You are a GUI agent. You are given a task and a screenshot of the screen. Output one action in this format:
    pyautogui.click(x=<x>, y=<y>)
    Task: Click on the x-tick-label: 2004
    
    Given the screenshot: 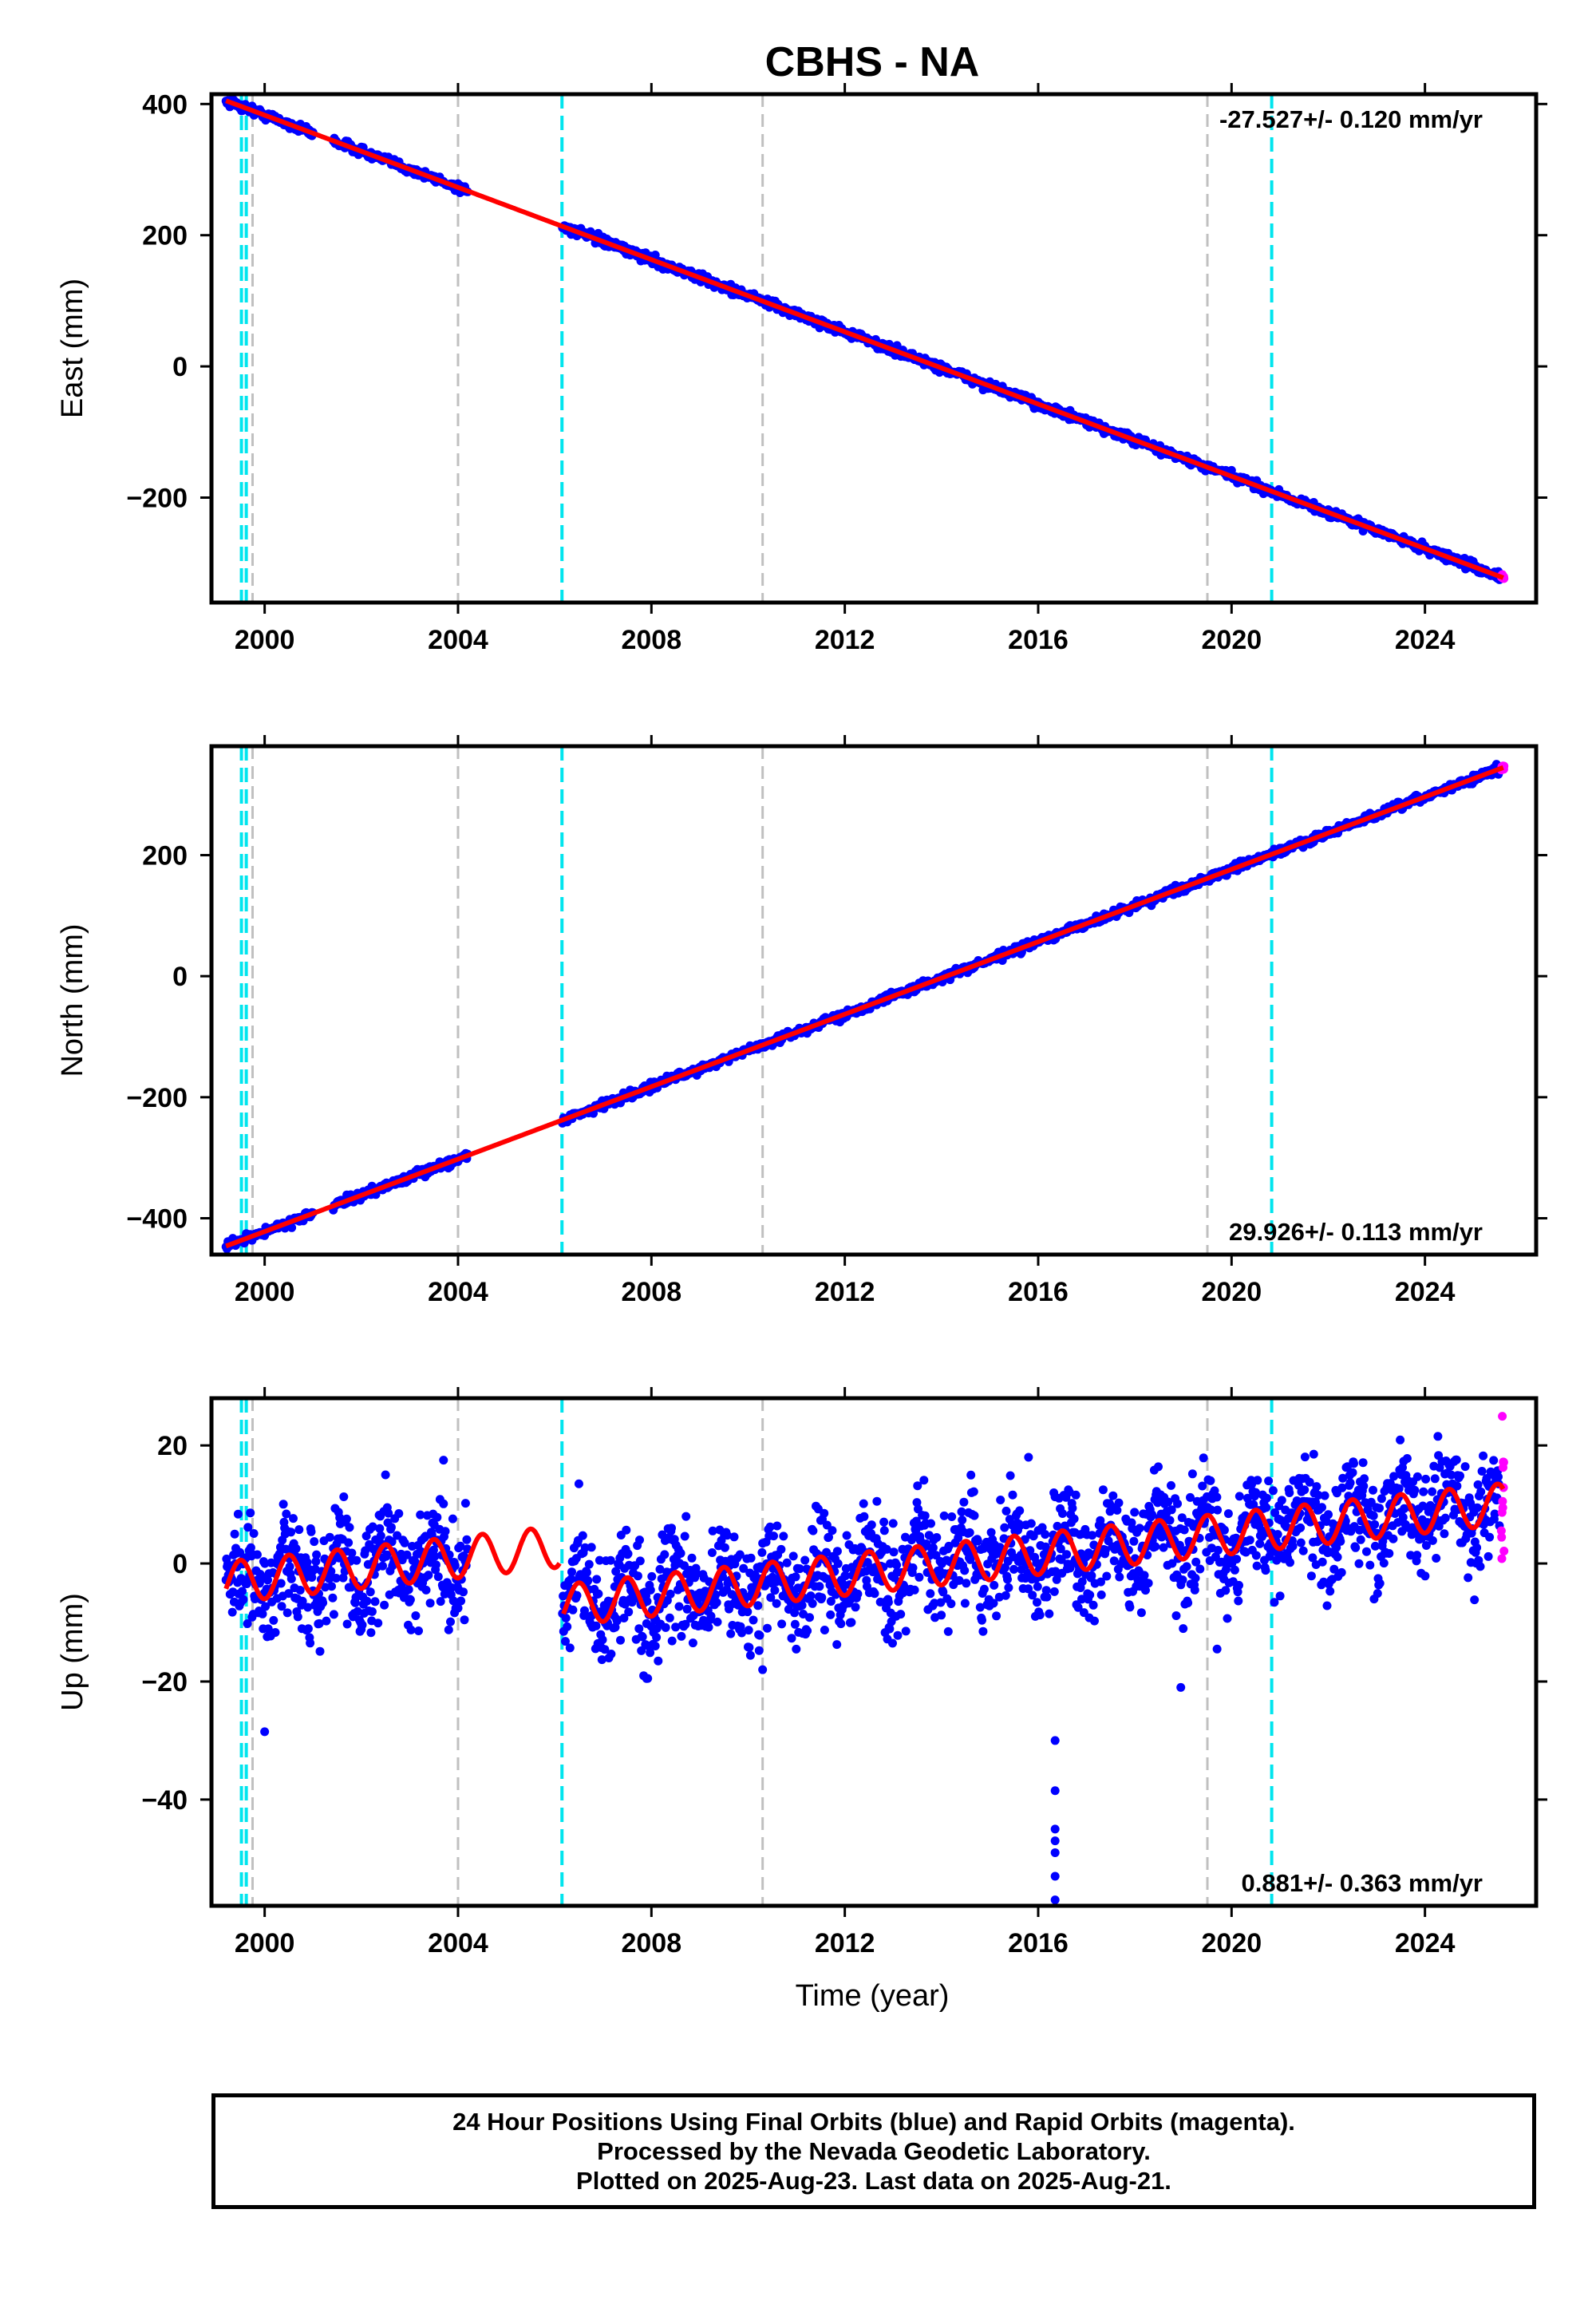 What is the action you would take?
    pyautogui.click(x=458, y=1292)
    